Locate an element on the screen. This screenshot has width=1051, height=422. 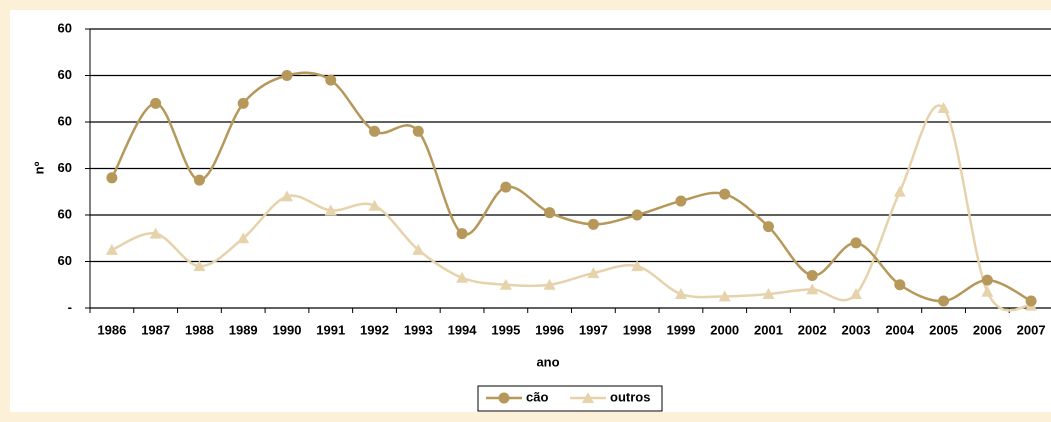
x-tick-label: 1998 is located at coordinates (637, 329).